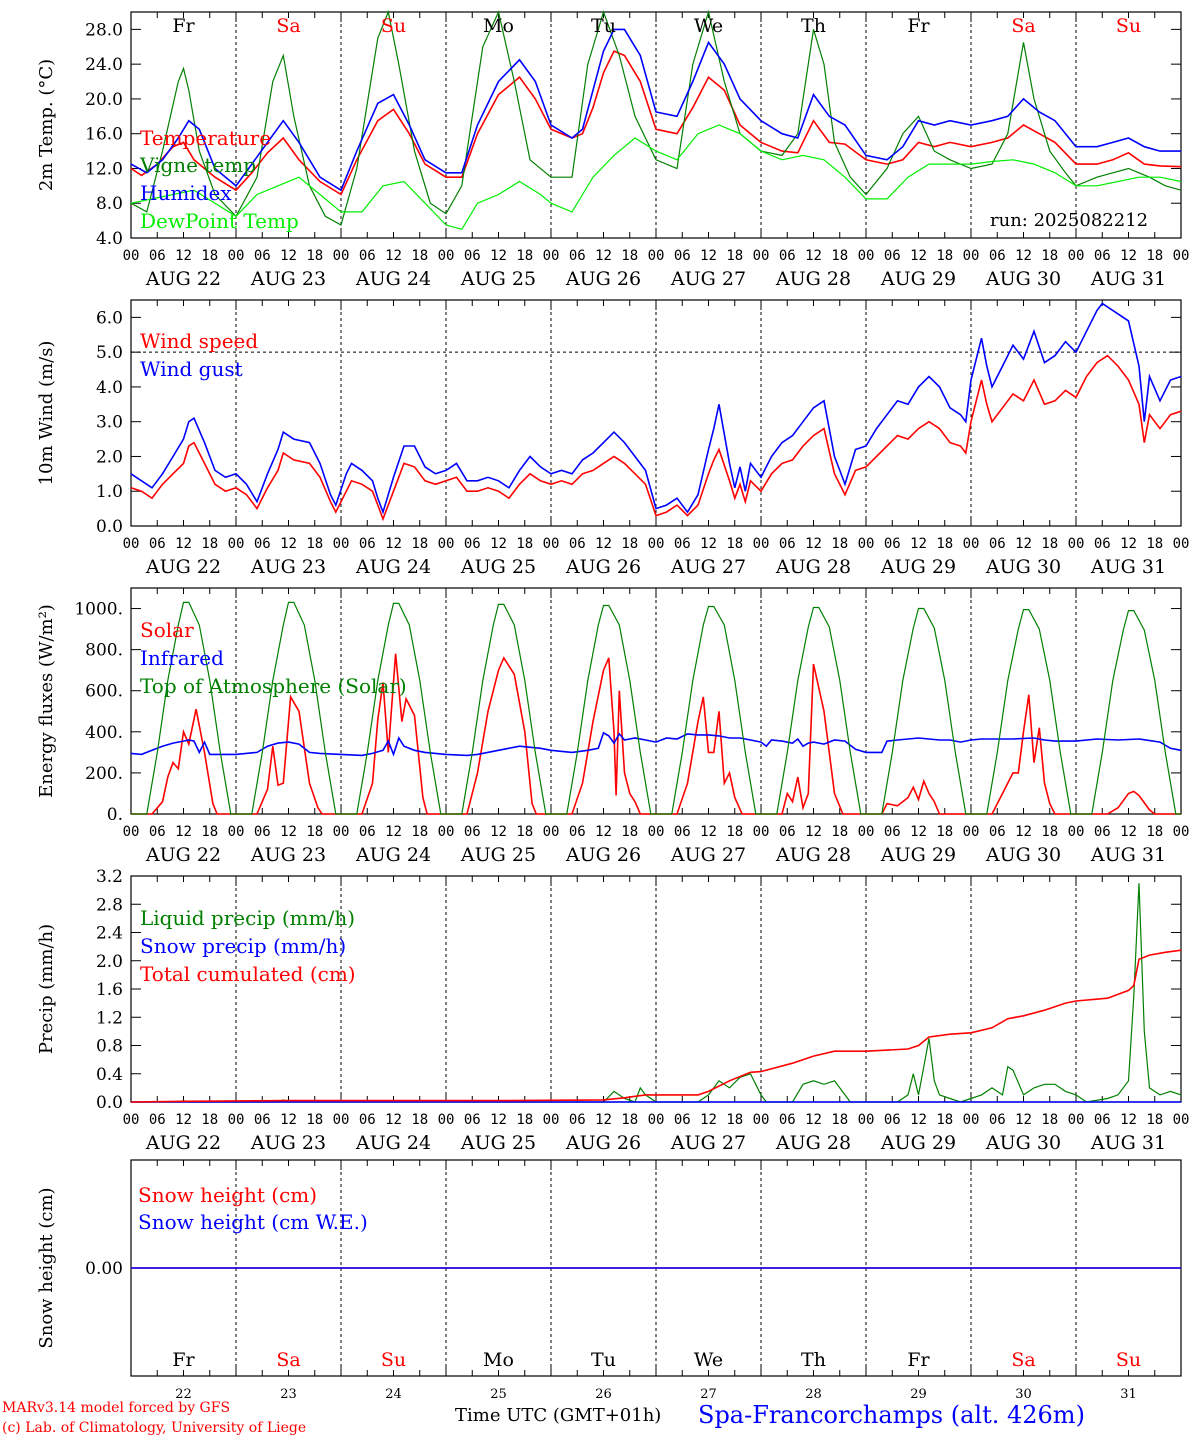  Describe the element at coordinates (656, 177) in the screenshot. I see `series-line-dewpoint-temp` at that location.